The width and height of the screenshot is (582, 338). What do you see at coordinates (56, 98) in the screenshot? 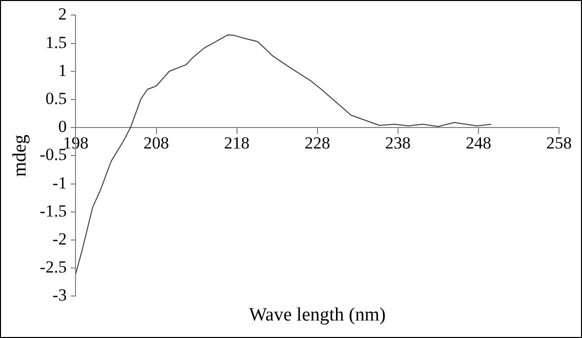
I see `y-tick-label: 0.5` at bounding box center [56, 98].